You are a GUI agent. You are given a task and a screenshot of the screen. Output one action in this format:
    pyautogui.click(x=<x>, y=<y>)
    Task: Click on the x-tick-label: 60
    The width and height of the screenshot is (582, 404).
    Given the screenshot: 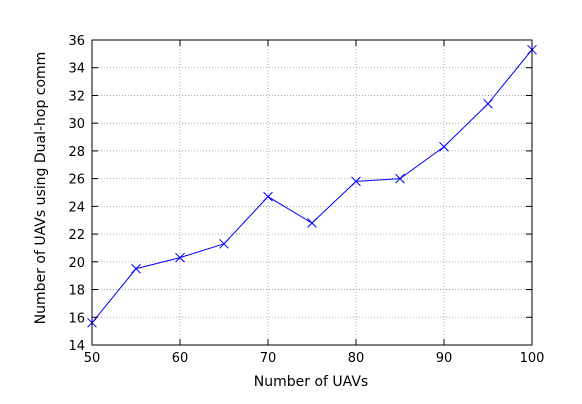 What is the action you would take?
    pyautogui.click(x=180, y=358)
    